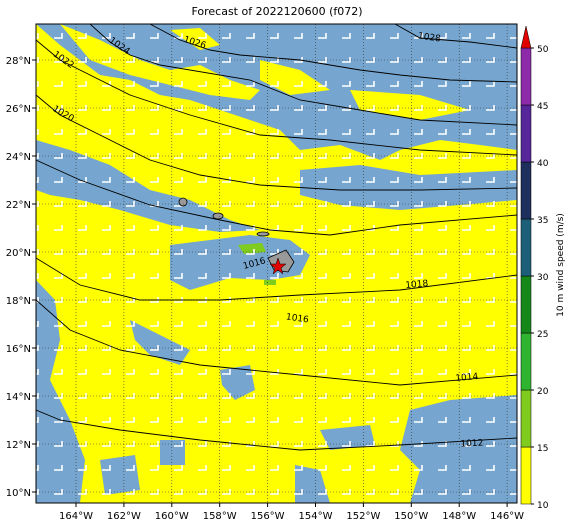 This screenshot has width=575, height=532. Describe the element at coordinates (543, 50) in the screenshot. I see `colorbar-tick-label: 50` at that location.